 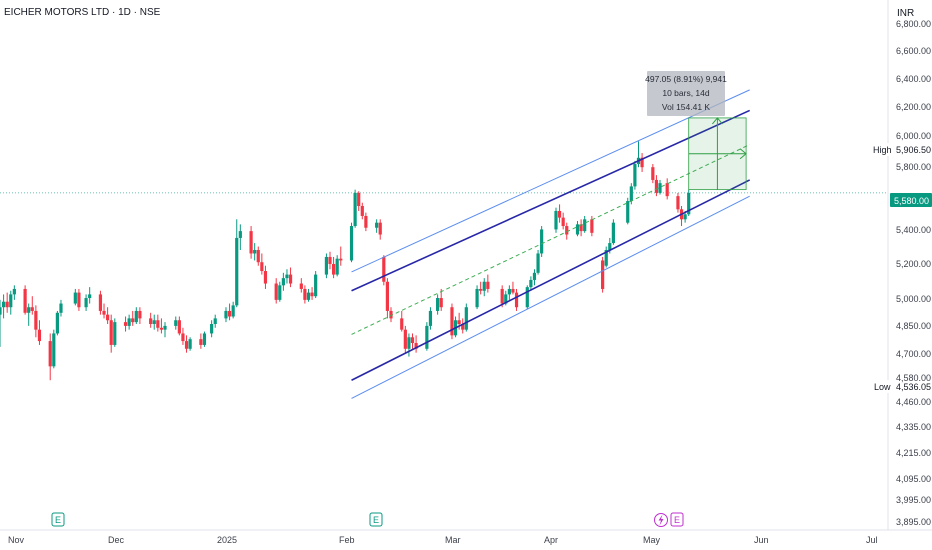 What do you see at coordinates (913, 354) in the screenshot?
I see `price-label-4700: 4,700.00` at bounding box center [913, 354].